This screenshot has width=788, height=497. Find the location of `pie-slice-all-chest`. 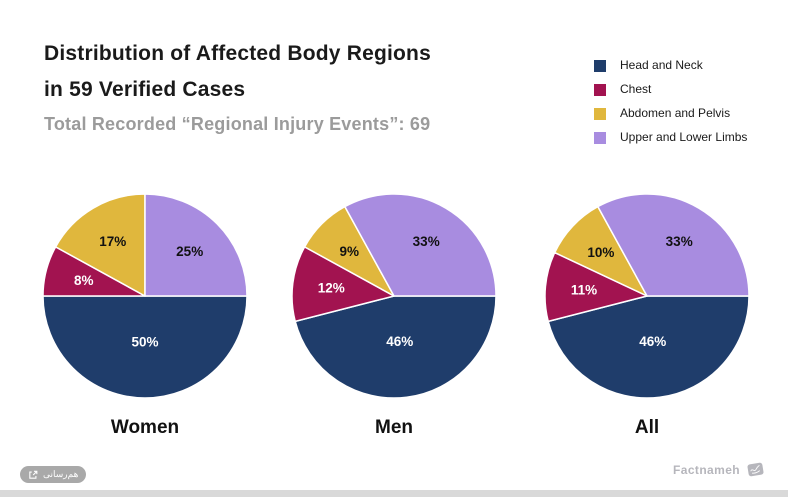

pie-slice-all-chest is located at coordinates (596, 287).